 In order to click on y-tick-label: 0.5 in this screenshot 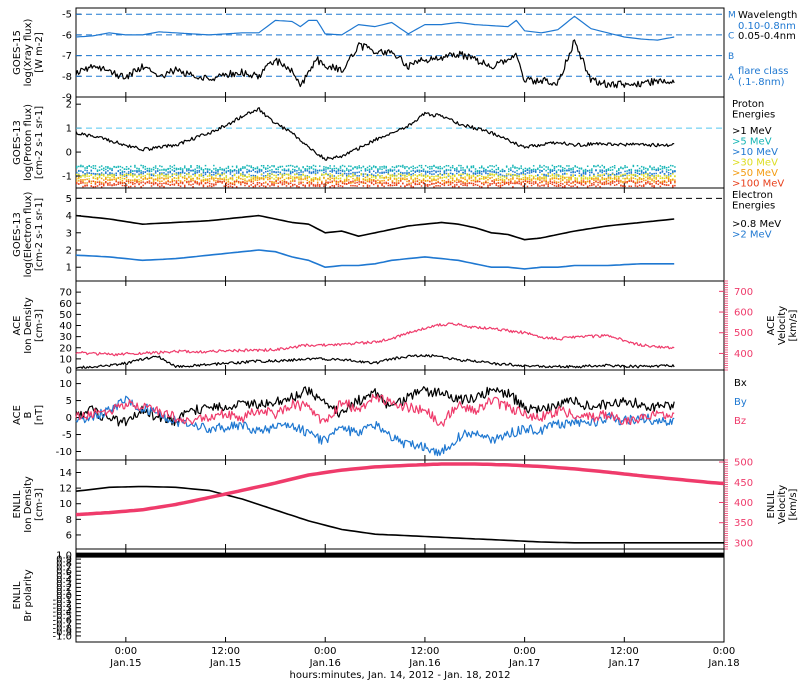, I will do `click(64, 576)`.